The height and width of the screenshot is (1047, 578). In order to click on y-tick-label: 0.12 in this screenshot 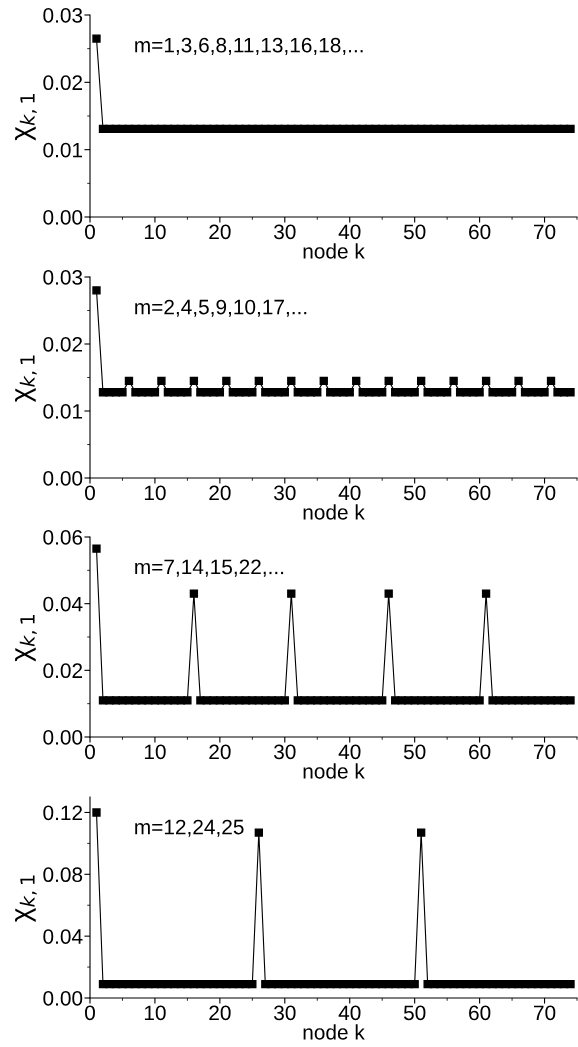, I will do `click(63, 813)`.